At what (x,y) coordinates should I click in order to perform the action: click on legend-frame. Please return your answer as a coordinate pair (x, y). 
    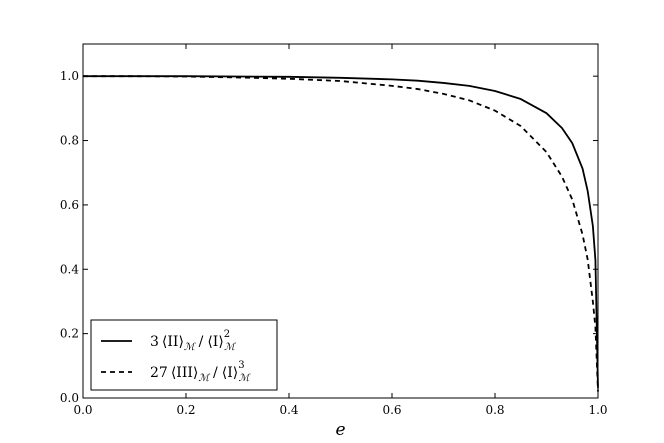
    Looking at the image, I should click on (184, 355).